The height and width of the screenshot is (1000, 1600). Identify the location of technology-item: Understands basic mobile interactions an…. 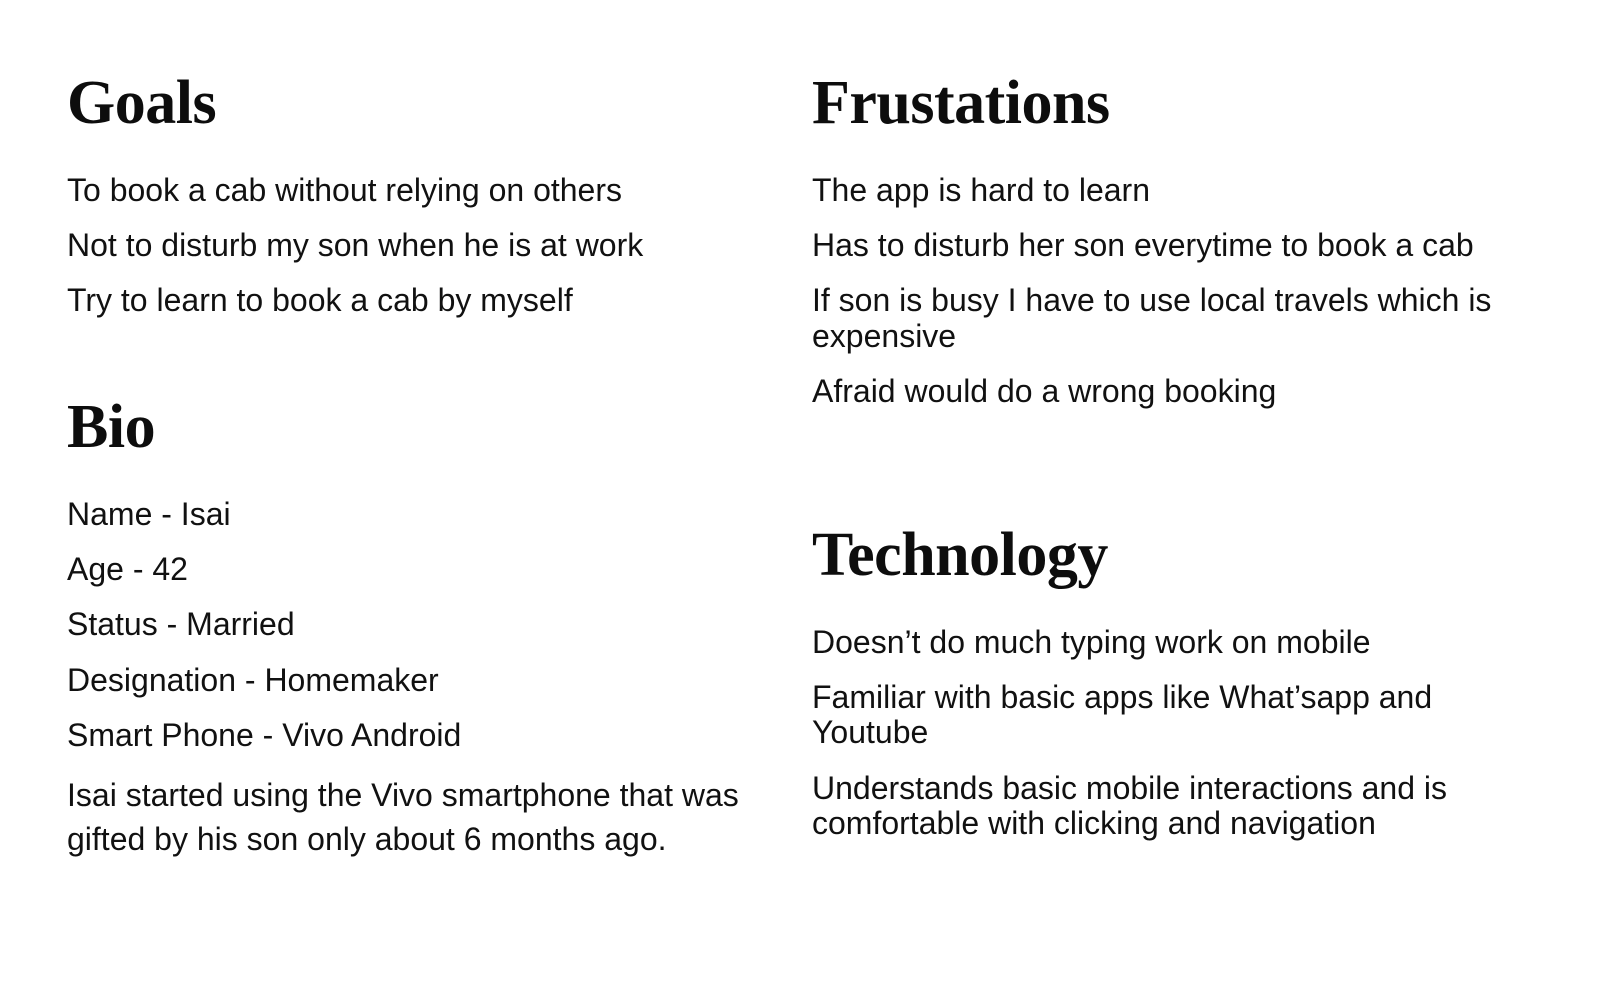
(1129, 805).